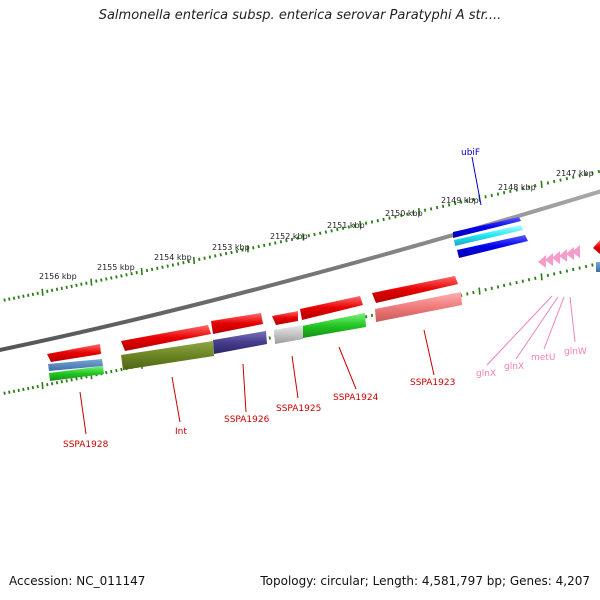  What do you see at coordinates (176, 399) in the screenshot?
I see `Int-leader` at bounding box center [176, 399].